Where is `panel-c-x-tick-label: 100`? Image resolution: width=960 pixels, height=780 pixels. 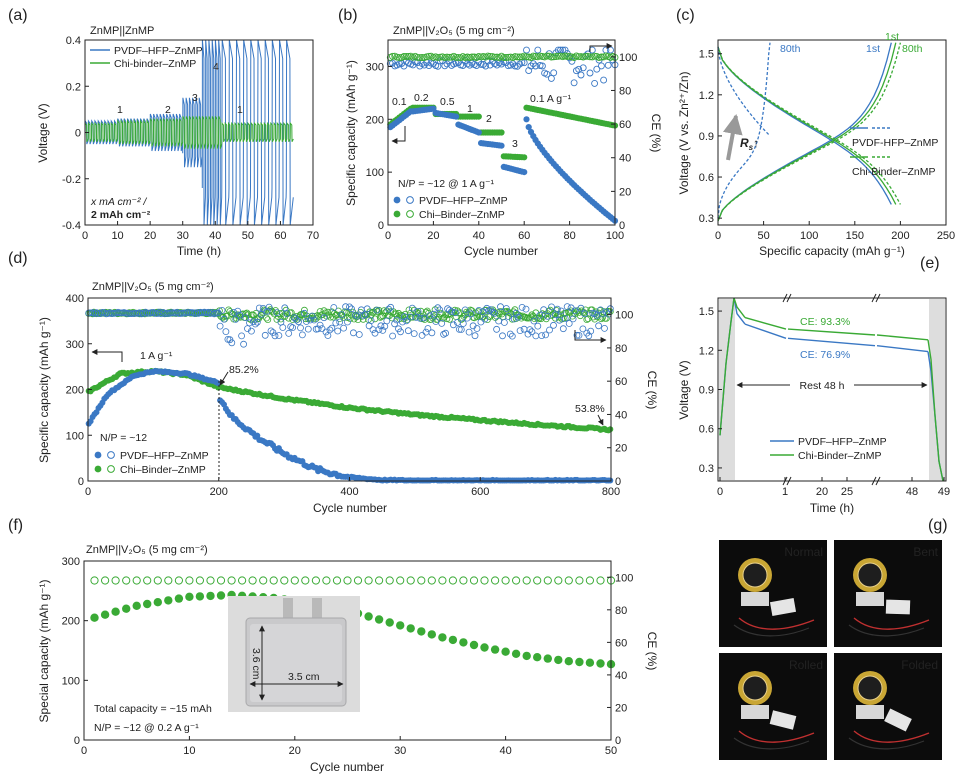 panel-c-x-tick-label: 100 is located at coordinates (809, 236).